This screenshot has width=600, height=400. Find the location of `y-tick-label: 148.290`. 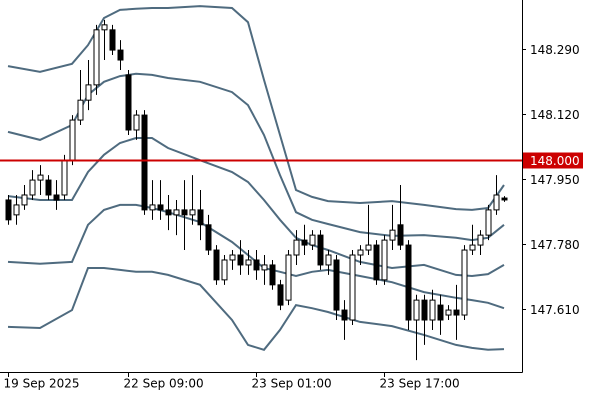

y-tick-label: 148.290 is located at coordinates (555, 50).